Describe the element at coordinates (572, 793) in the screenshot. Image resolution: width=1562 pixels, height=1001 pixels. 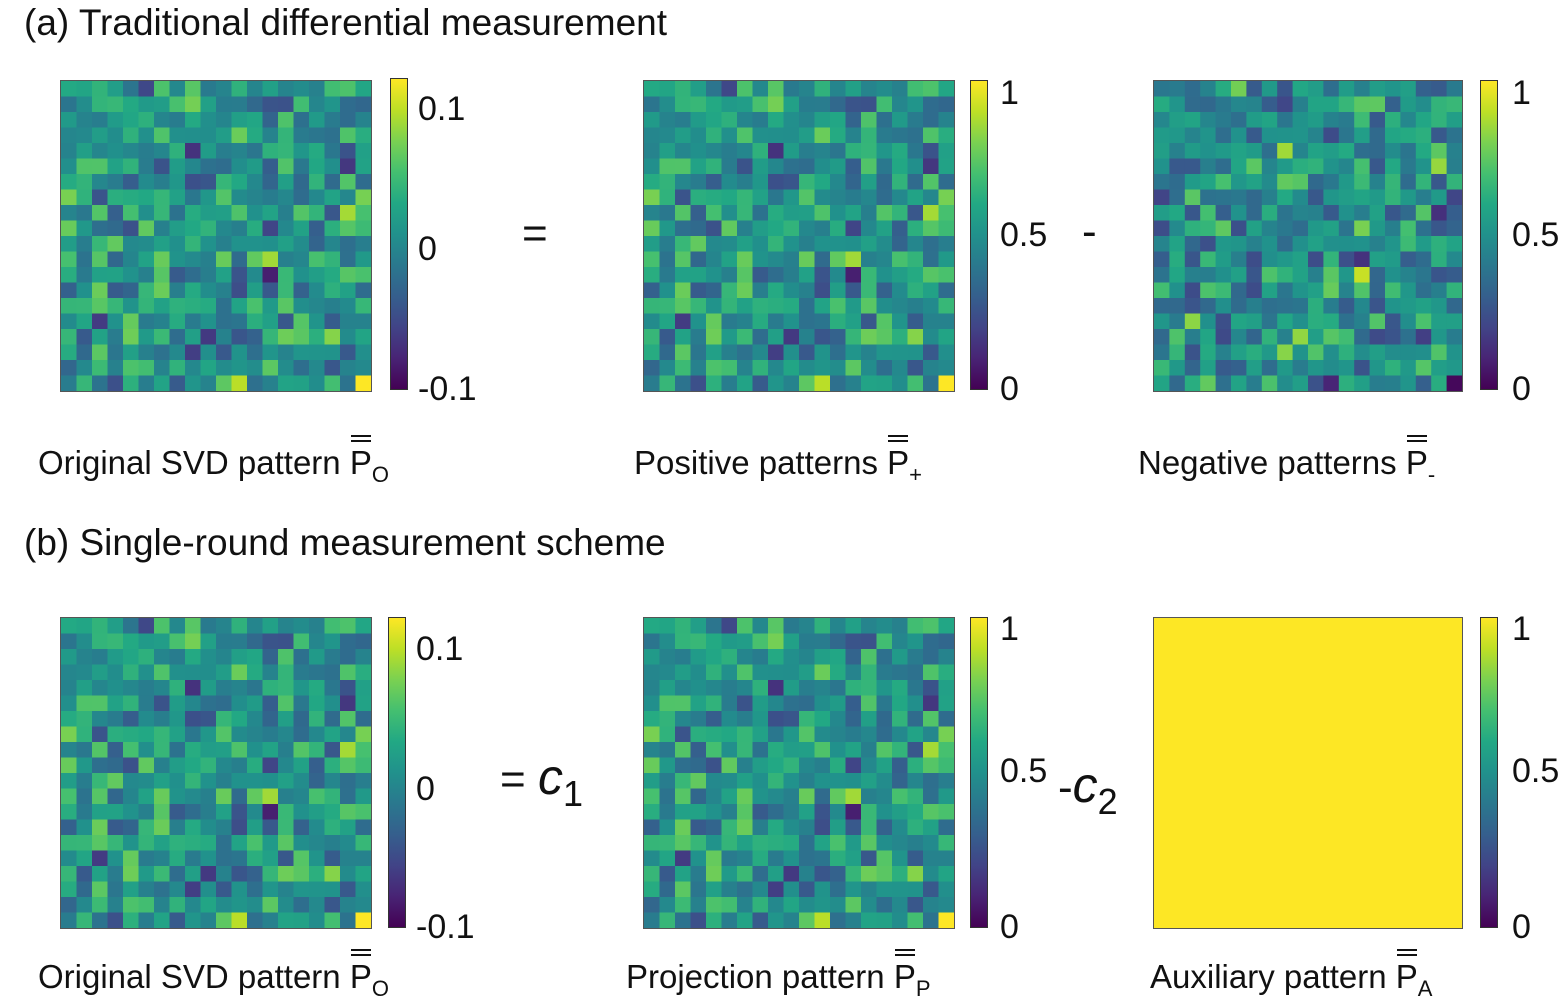
I see `coefficient-c1-subscript: 1` at that location.